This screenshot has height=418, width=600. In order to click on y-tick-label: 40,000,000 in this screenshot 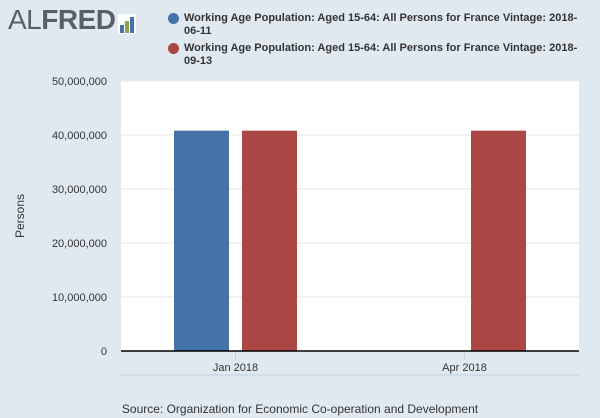, I will do `click(79, 136)`.